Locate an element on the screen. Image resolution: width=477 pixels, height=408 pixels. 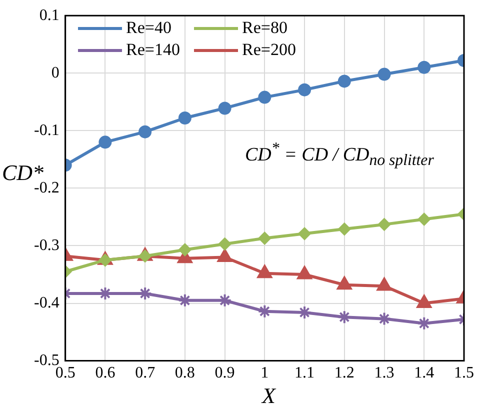
y-tick-label: -0.4 is located at coordinates (47, 303).